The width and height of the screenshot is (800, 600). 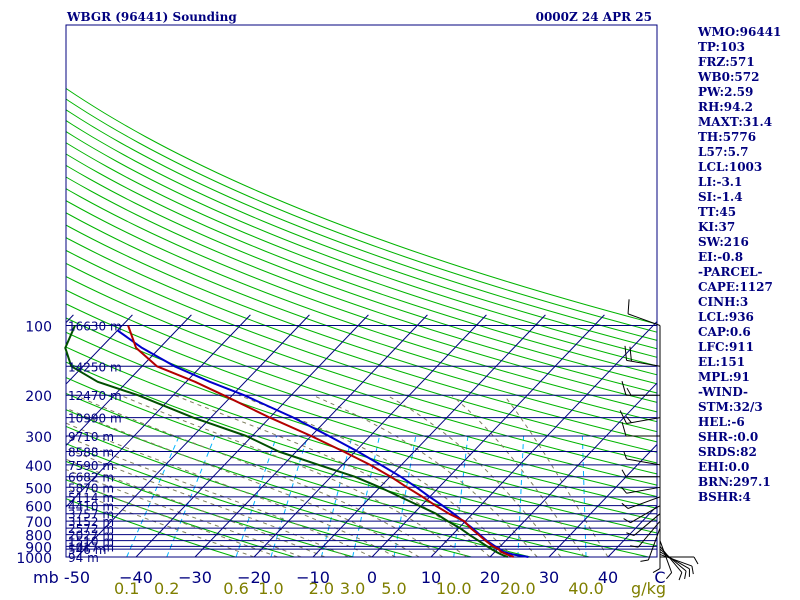 I want to click on temperature-tick-label: 10, so click(x=431, y=577).